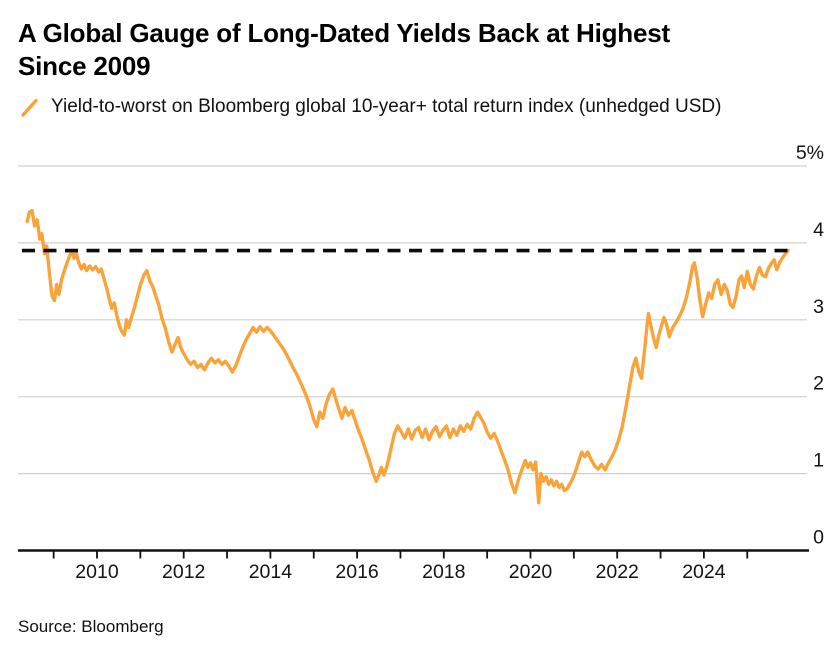 The width and height of the screenshot is (837, 646). What do you see at coordinates (617, 572) in the screenshot?
I see `x-axis-label: 2022` at bounding box center [617, 572].